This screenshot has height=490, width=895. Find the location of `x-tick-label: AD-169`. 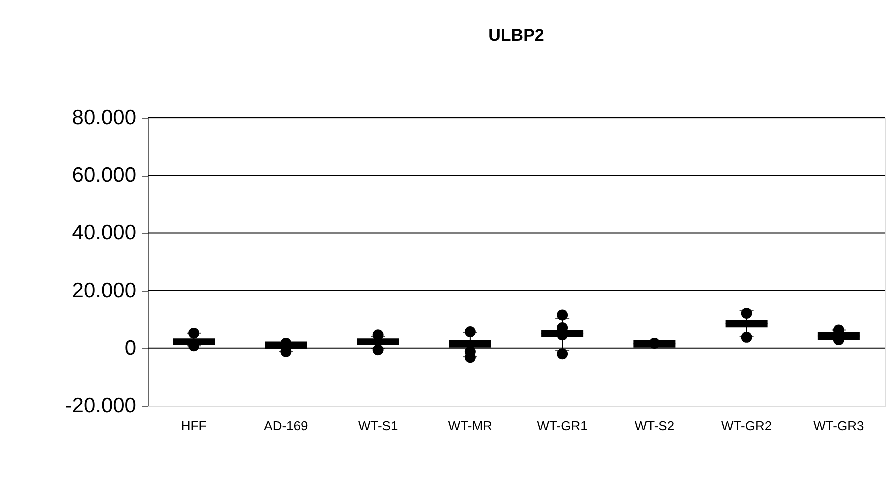

x-tick-label: AD-169 is located at coordinates (286, 426).